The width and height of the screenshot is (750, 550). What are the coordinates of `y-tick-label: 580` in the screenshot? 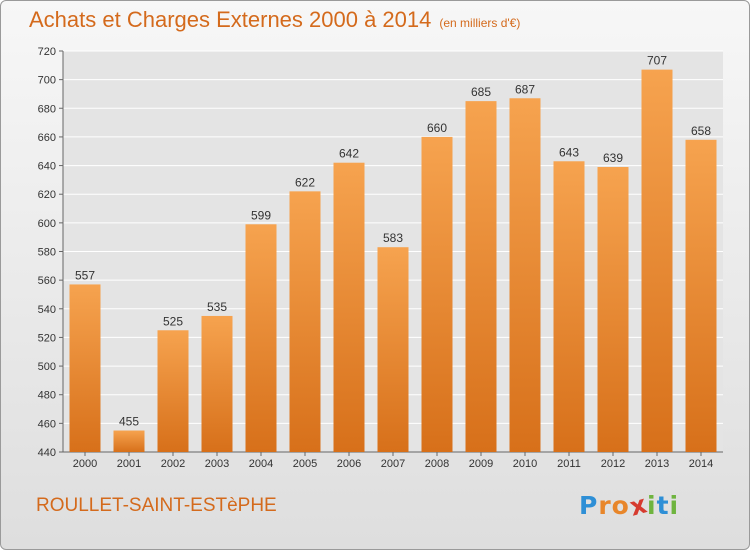 It's located at (47, 253).